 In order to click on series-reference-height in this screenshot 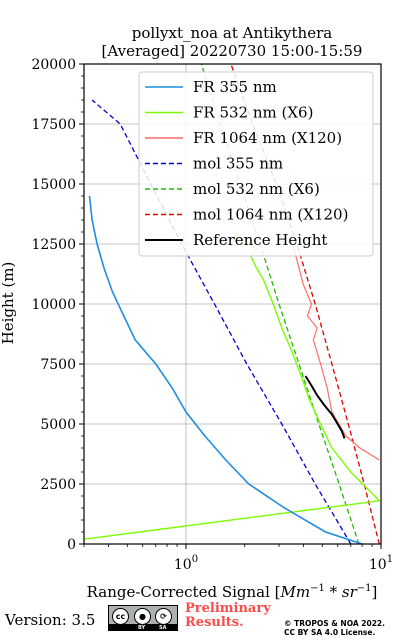, I will do `click(325, 407)`.